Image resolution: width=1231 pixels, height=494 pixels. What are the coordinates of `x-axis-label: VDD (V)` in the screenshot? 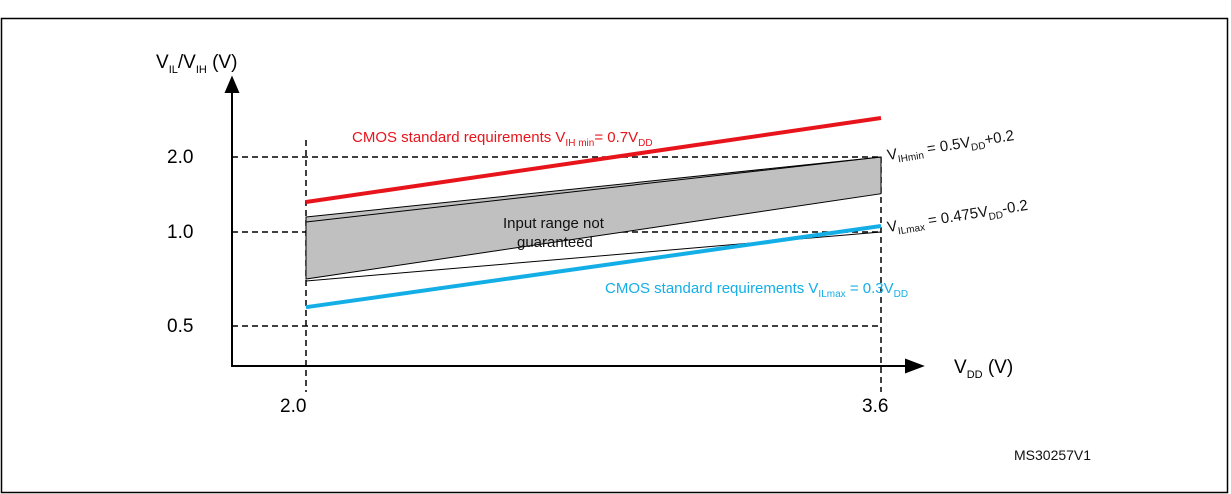 It's located at (983, 369).